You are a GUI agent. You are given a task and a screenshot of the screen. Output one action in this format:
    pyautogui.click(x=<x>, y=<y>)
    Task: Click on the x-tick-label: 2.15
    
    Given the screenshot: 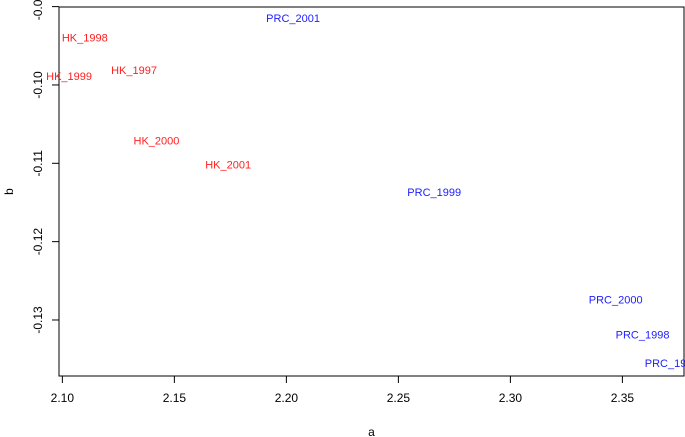 What is the action you would take?
    pyautogui.click(x=175, y=398)
    